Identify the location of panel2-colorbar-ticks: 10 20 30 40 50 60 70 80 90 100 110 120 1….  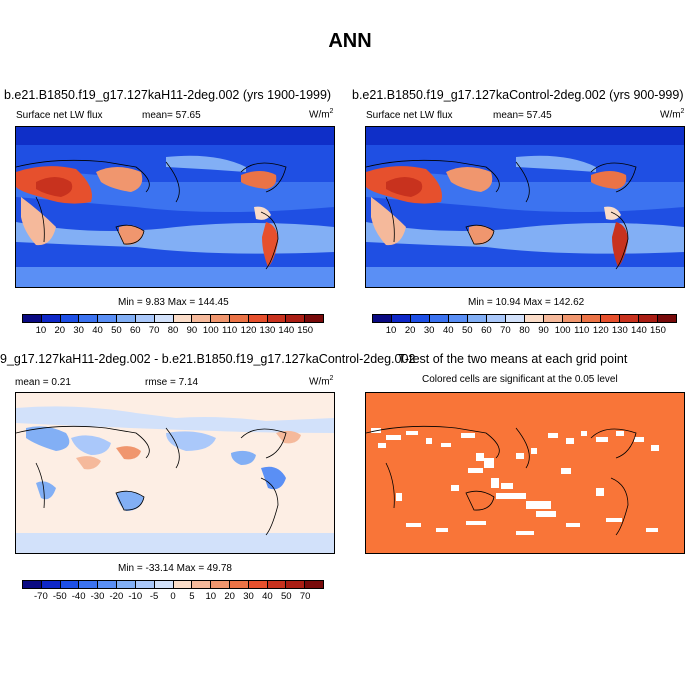
(524, 331).